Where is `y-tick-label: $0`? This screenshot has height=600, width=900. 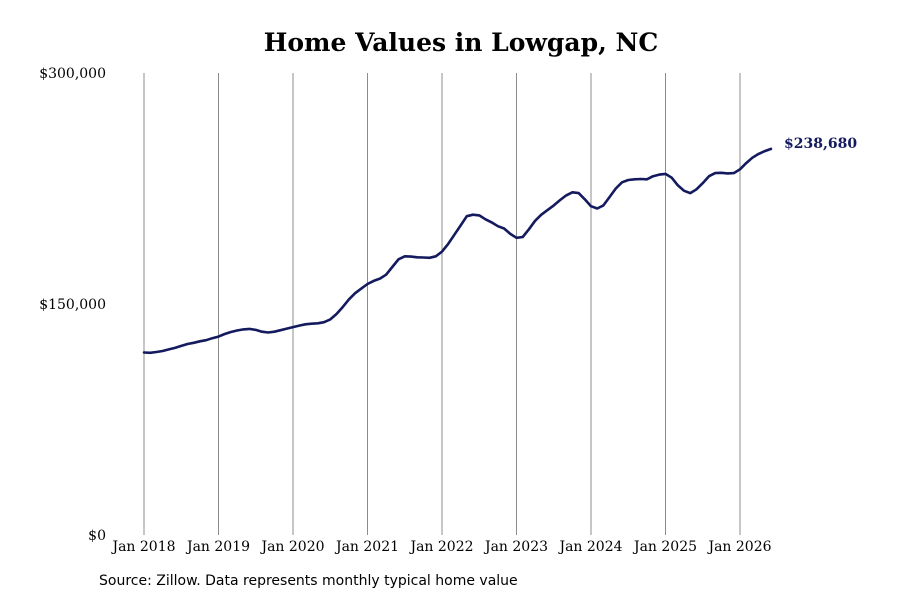 y-tick-label: $0 is located at coordinates (97, 536).